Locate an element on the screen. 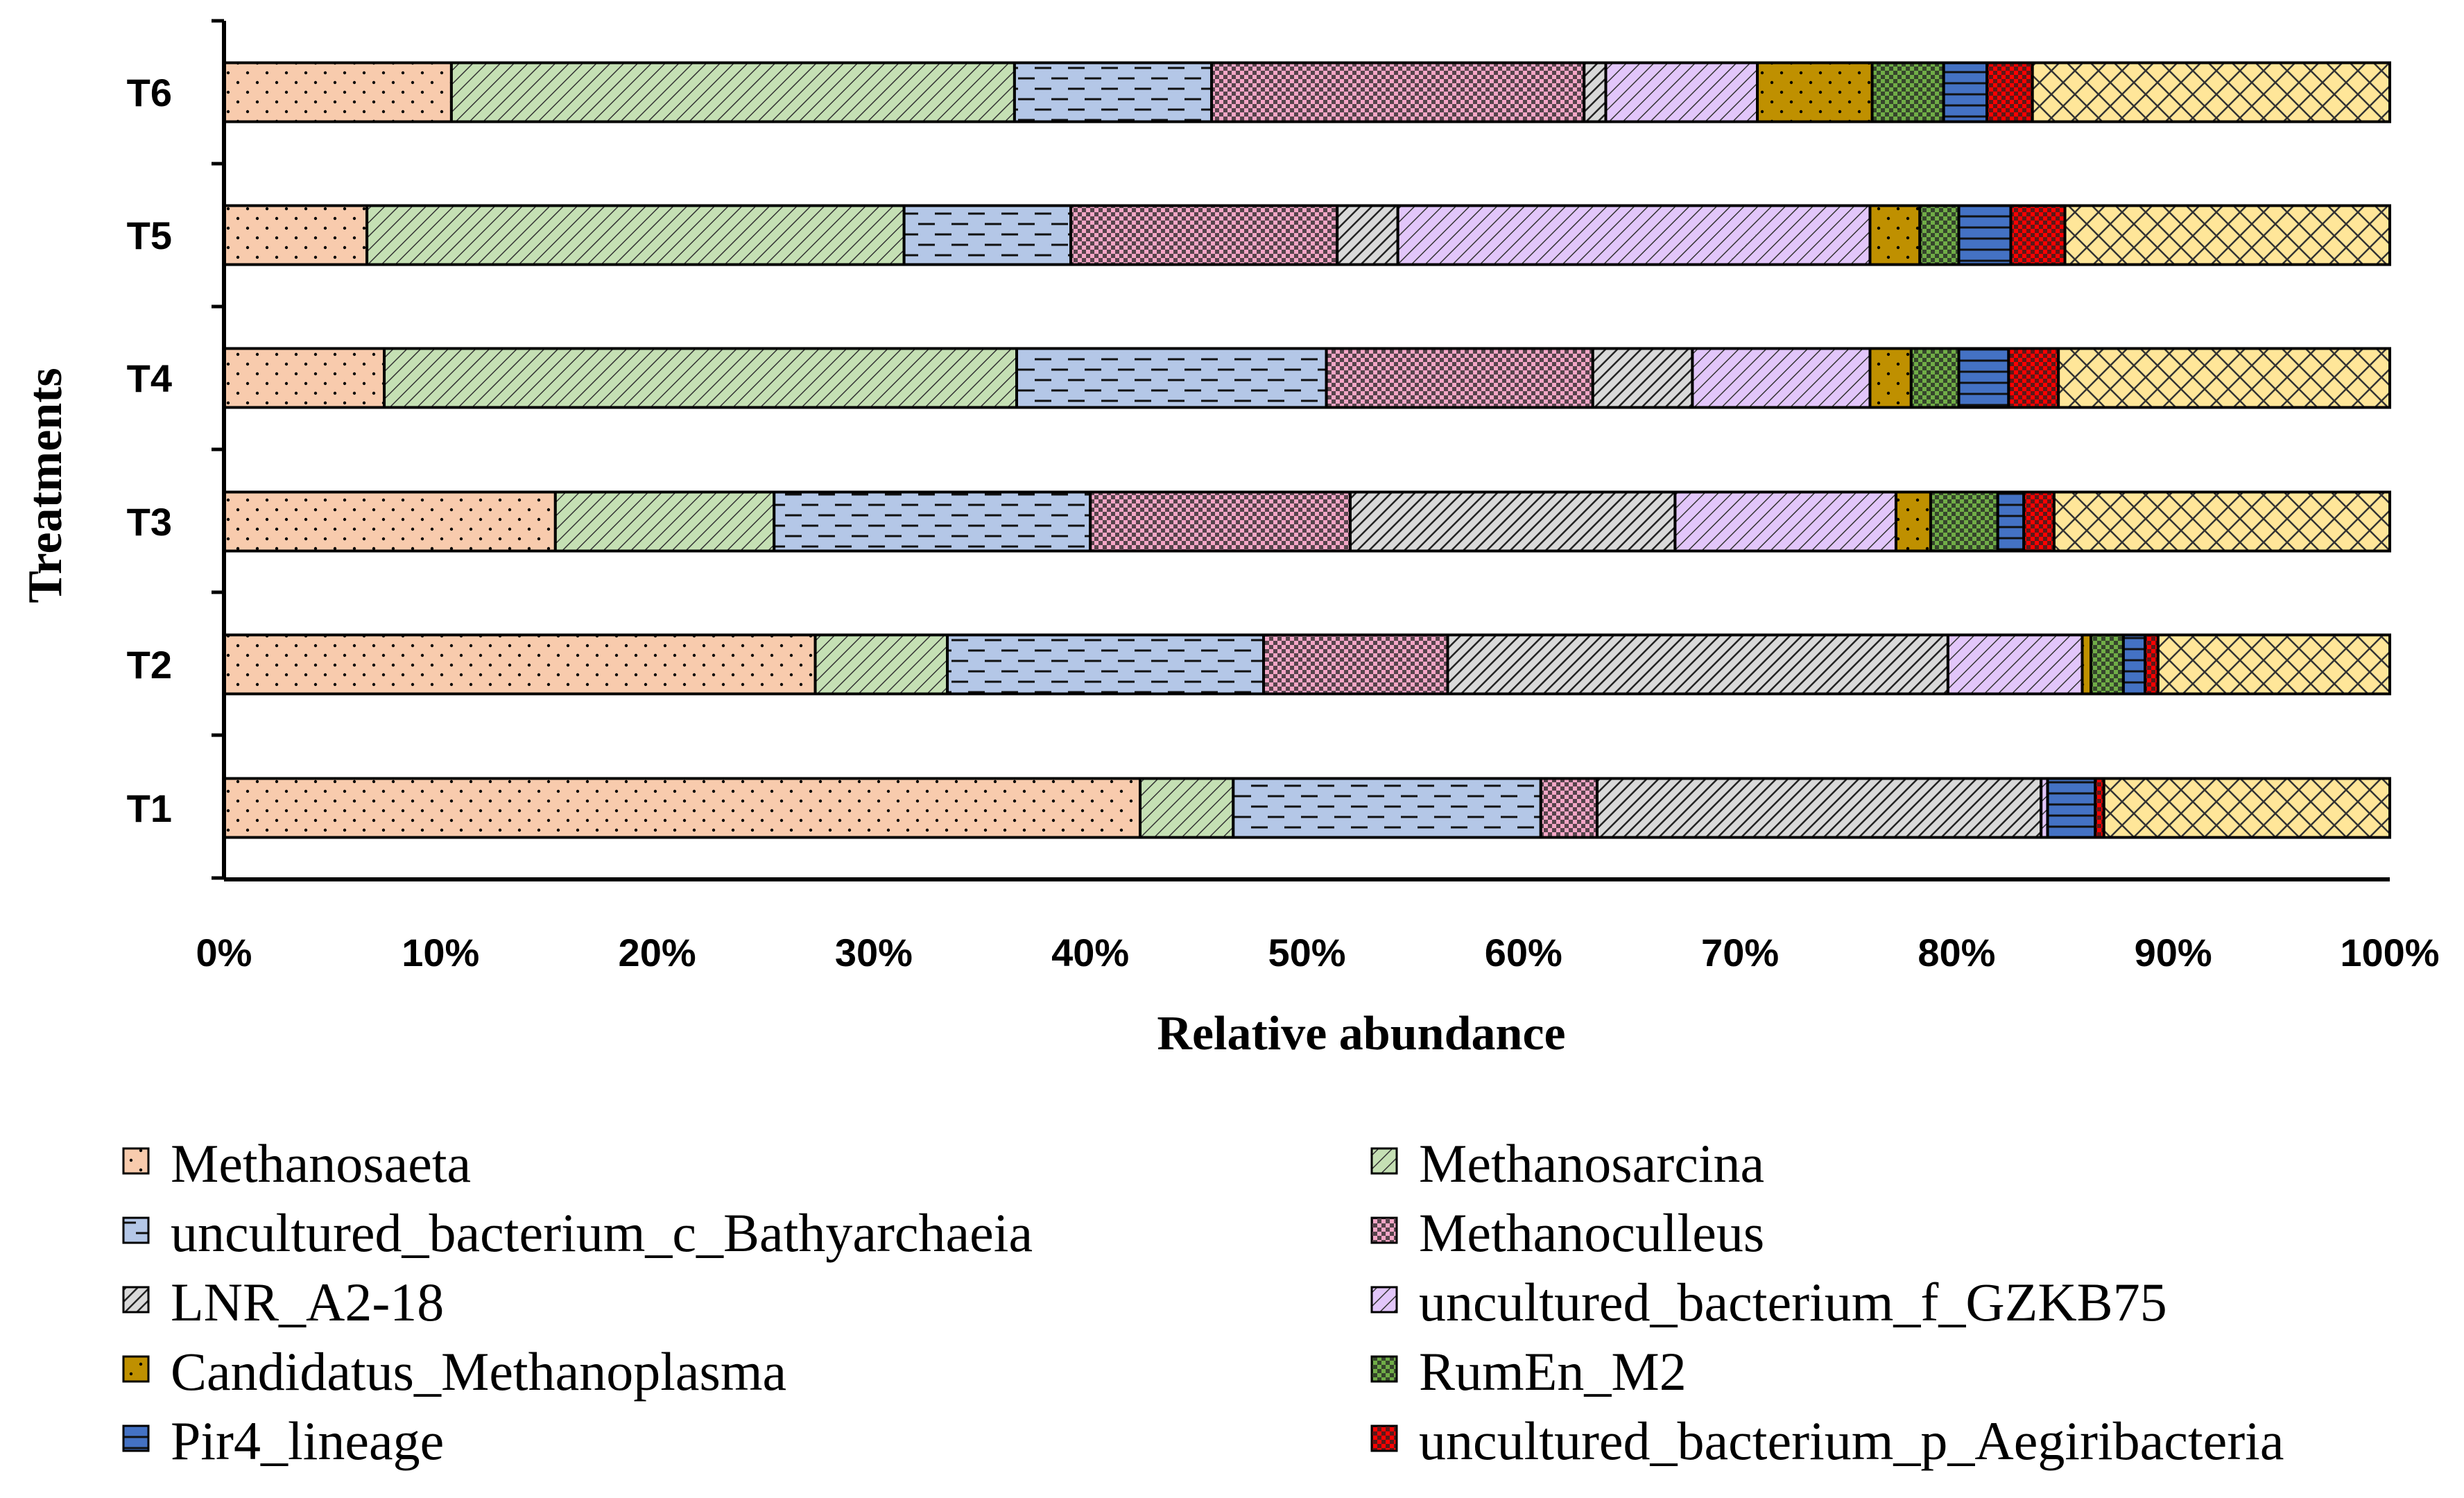  bar-t2-uncultured_bacterium_f_gzkb75 is located at coordinates (2015, 664).